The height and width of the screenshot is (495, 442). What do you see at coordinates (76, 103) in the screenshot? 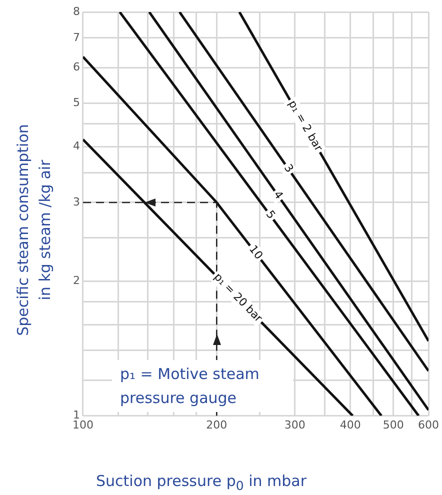
I see `y-tick-label: 5` at bounding box center [76, 103].